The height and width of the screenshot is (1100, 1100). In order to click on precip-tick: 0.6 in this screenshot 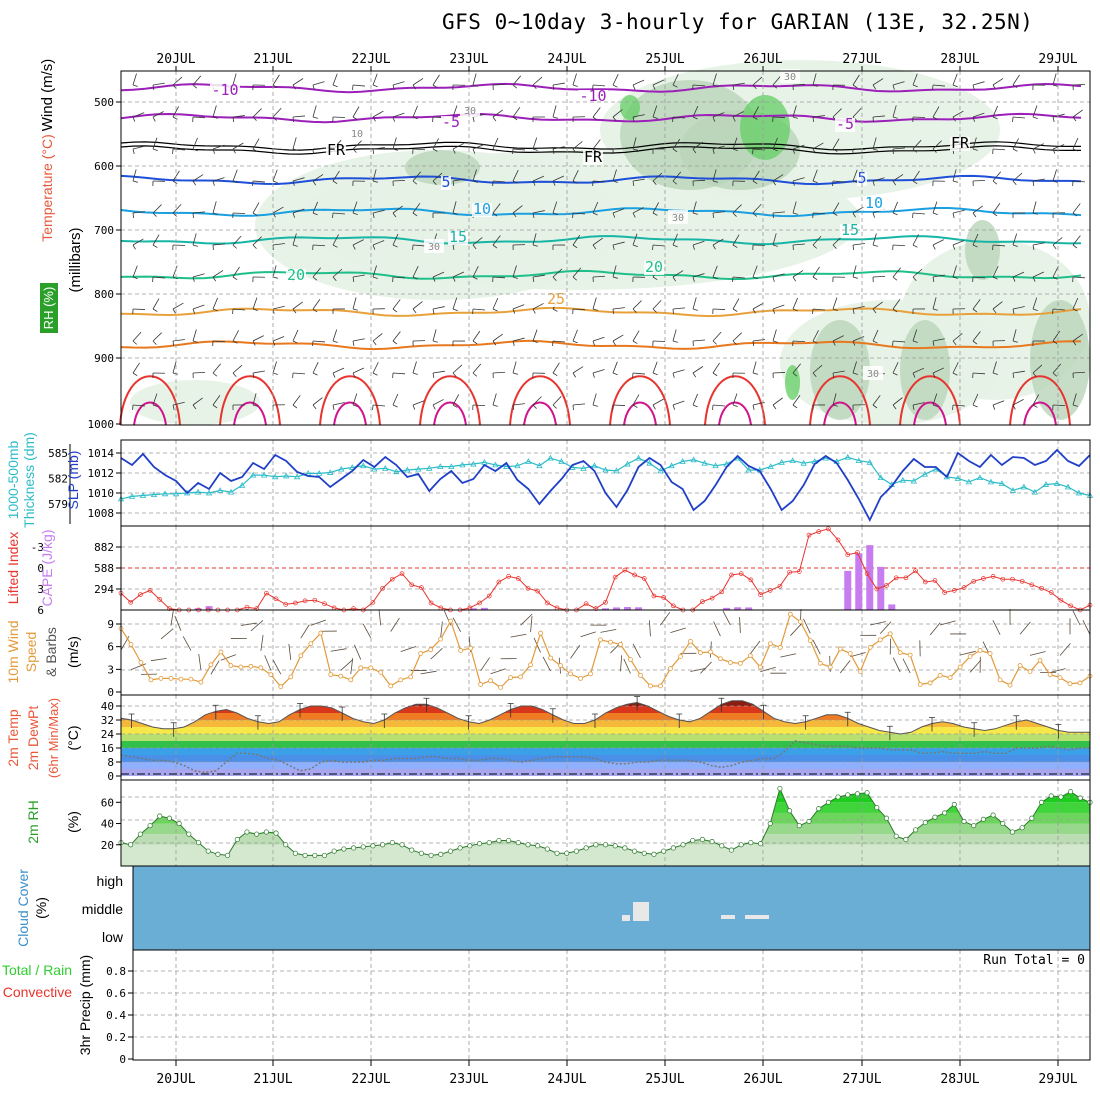, I will do `click(116, 993)`.